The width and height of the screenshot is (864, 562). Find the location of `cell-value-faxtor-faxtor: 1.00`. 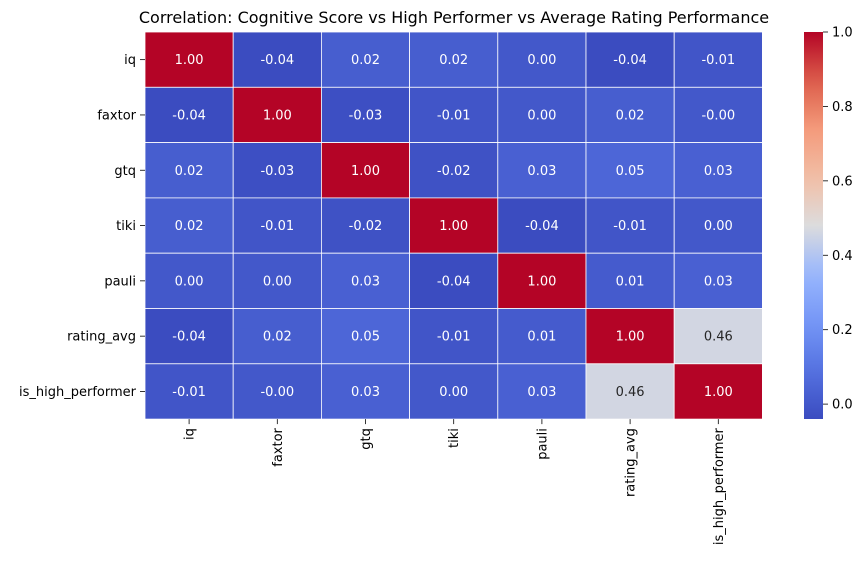

cell-value-faxtor-faxtor: 1.00 is located at coordinates (277, 115).